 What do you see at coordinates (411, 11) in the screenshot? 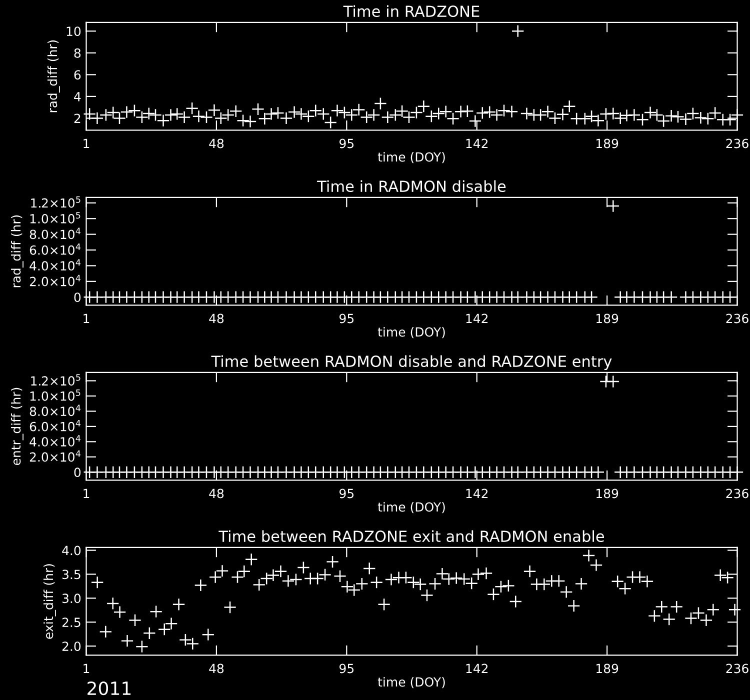
I see `chart-title: Time in RADZONE` at bounding box center [411, 11].